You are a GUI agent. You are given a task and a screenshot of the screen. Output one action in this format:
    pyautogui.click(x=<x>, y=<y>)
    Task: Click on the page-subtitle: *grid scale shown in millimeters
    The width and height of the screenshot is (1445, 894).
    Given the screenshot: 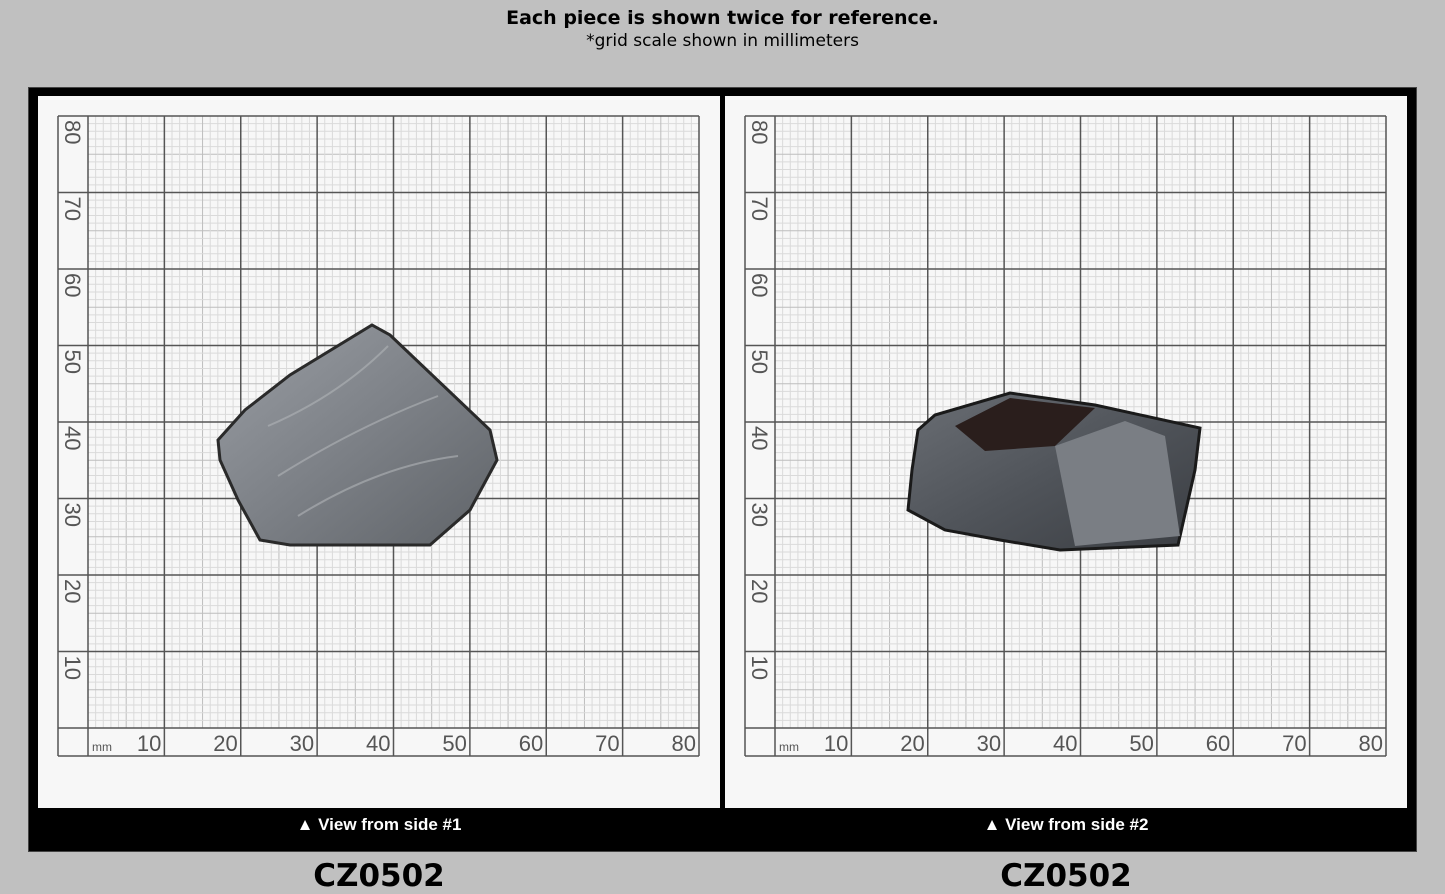 What is the action you would take?
    pyautogui.click(x=722, y=41)
    